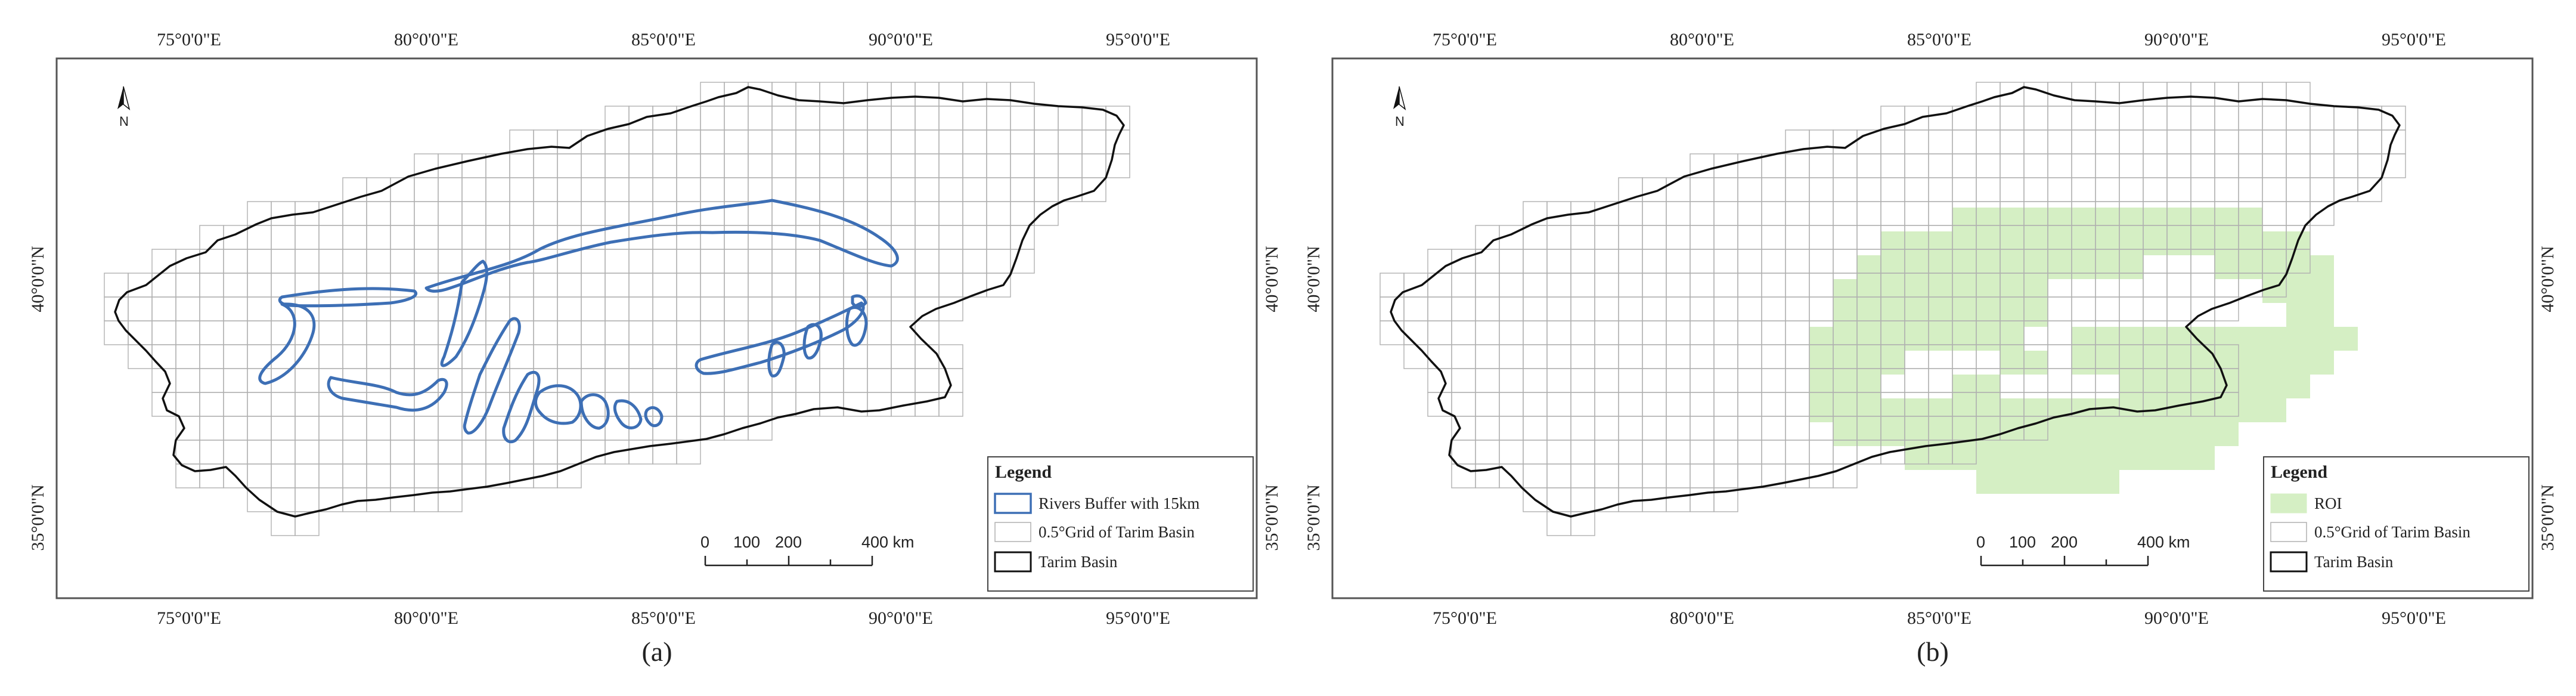 The image size is (2576, 696). What do you see at coordinates (2288, 503) in the screenshot?
I see `legend-swatch-roi` at bounding box center [2288, 503].